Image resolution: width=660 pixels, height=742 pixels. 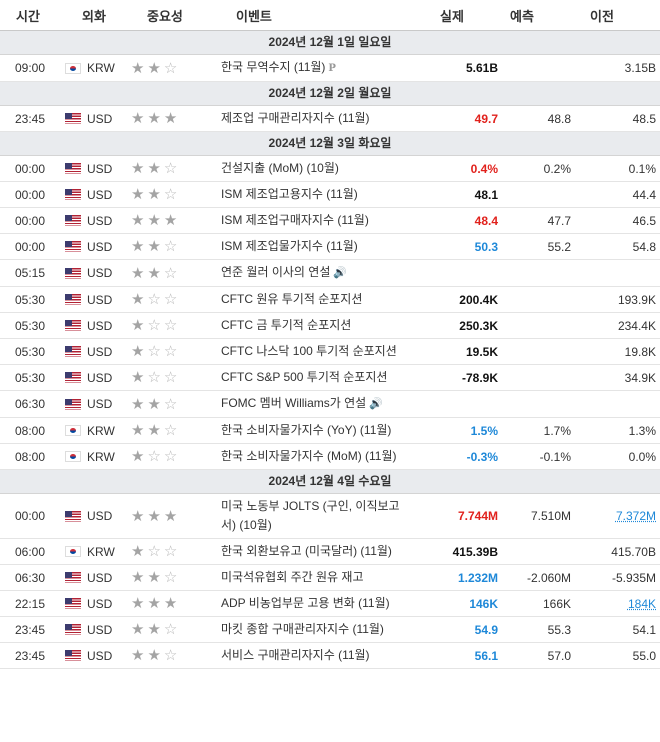 What do you see at coordinates (73, 456) in the screenshot?
I see `kr-flag-icon` at bounding box center [73, 456].